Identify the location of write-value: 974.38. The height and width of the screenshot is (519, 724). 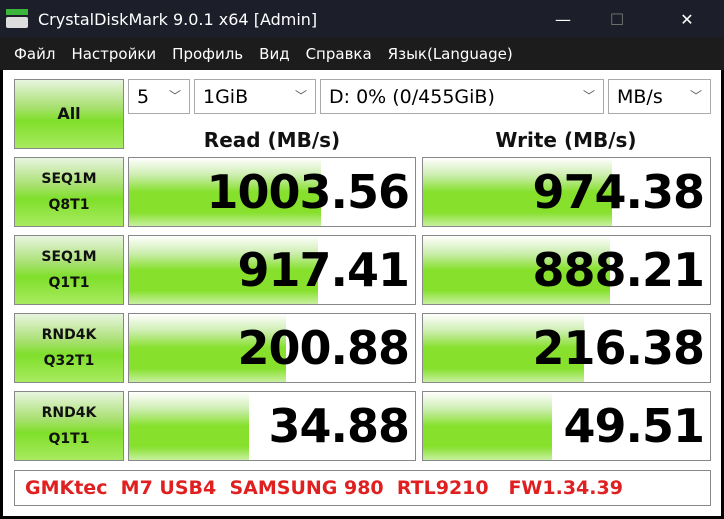
(618, 192).